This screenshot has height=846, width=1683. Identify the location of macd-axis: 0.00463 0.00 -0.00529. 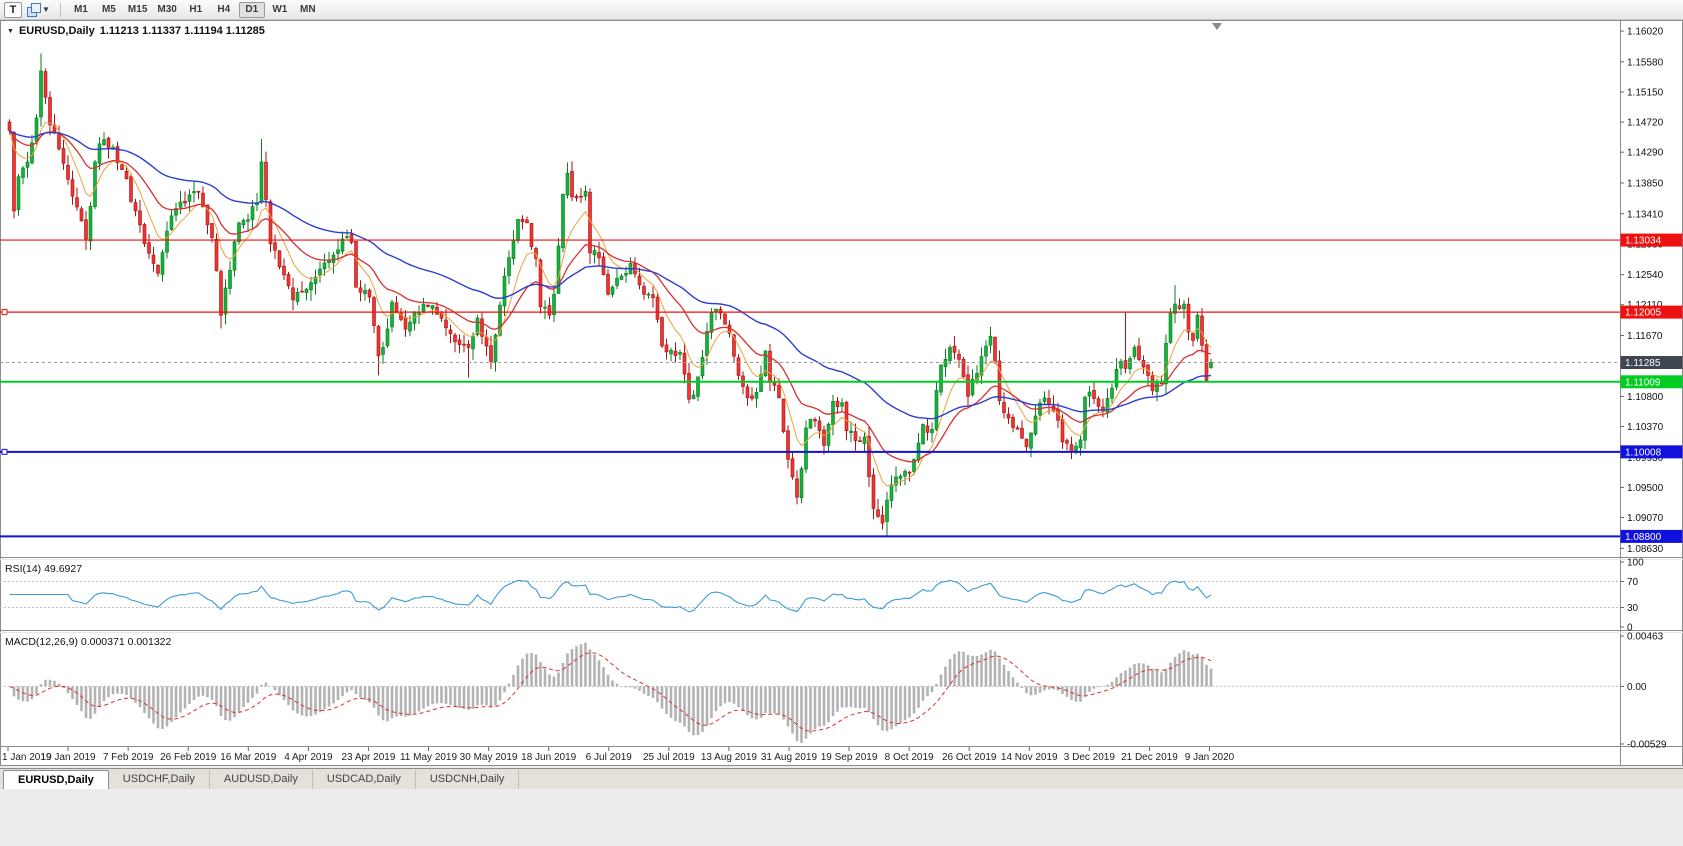
(1643, 691).